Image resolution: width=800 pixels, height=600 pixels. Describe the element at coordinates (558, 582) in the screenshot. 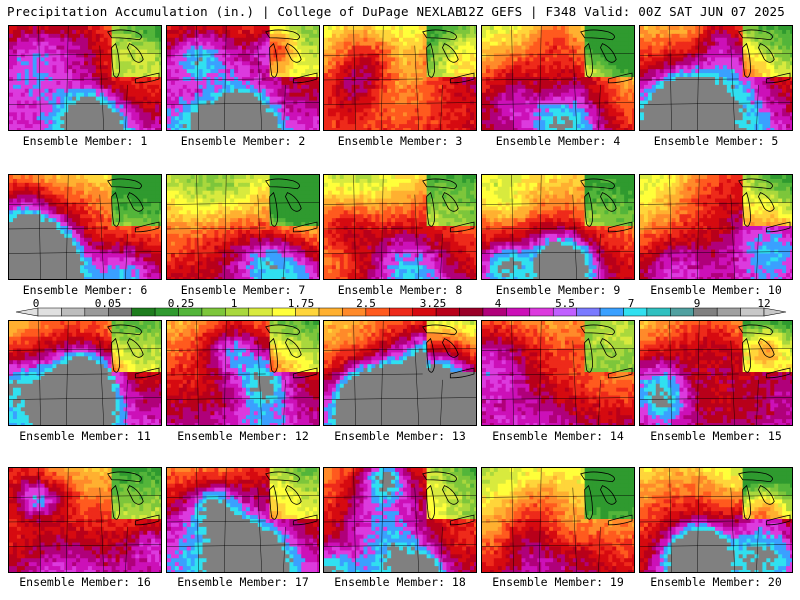

I see `ensemble-member-label: Ensemble Member: 19` at that location.